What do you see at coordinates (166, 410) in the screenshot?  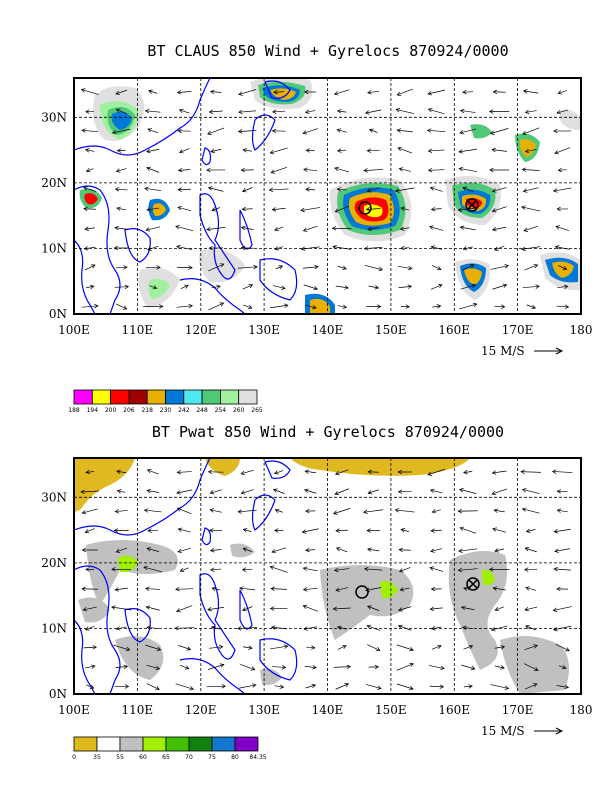 I see `legend-label: 230` at bounding box center [166, 410].